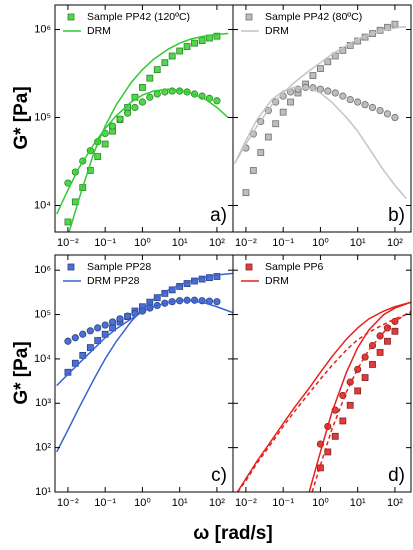 This screenshot has width=413, height=550. Describe the element at coordinates (219, 475) in the screenshot. I see `panel-label: c)` at that location.